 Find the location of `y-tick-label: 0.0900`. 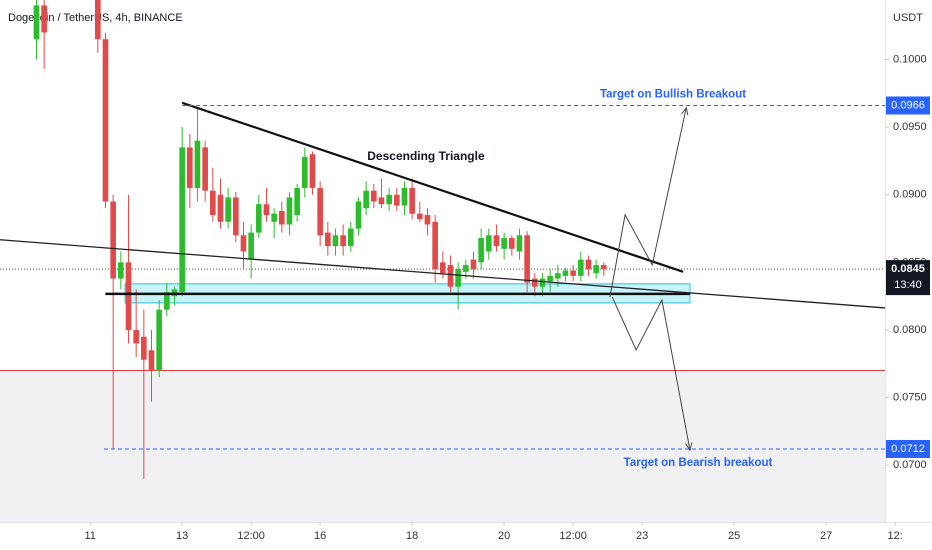

y-tick-label: 0.0900 is located at coordinates (910, 195).